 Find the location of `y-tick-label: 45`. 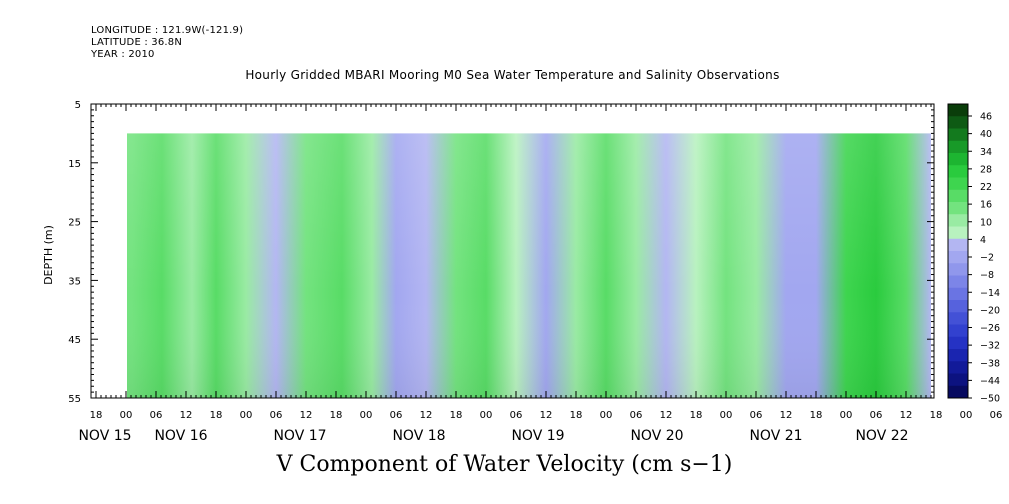

y-tick-label: 45 is located at coordinates (74, 340).